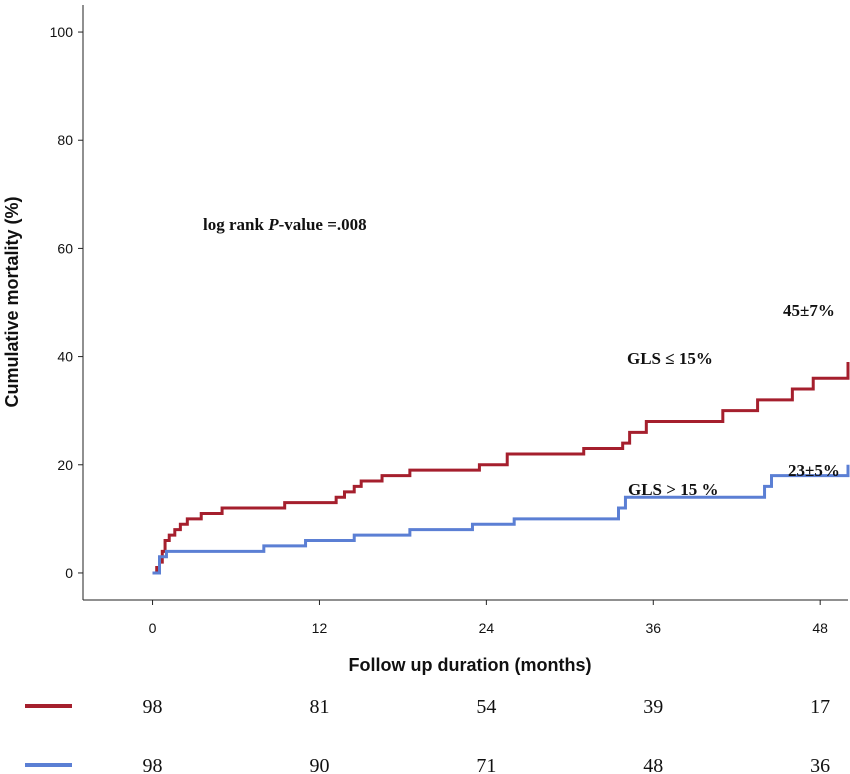  I want to click on logrank-prefix: log rank, so click(235, 224).